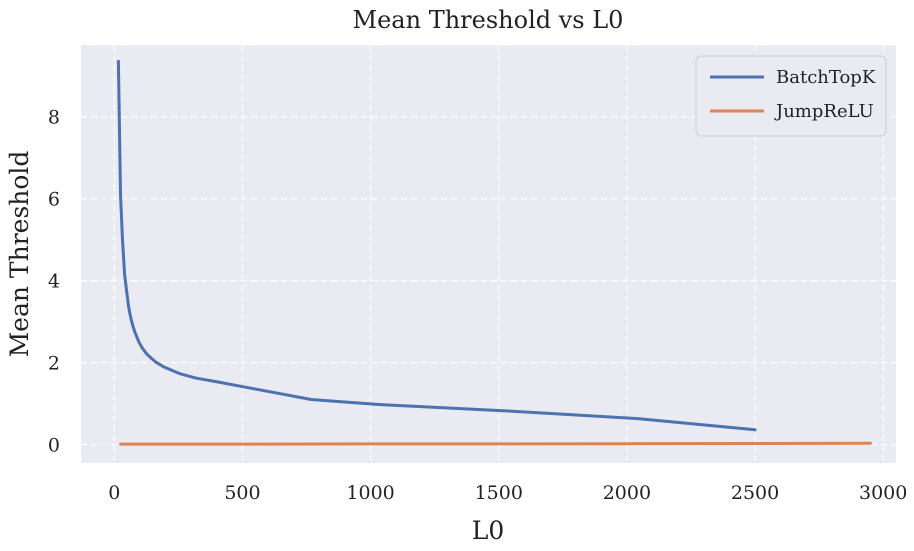 This screenshot has width=914, height=551. I want to click on x-tick-label-0: 0, so click(114, 493).